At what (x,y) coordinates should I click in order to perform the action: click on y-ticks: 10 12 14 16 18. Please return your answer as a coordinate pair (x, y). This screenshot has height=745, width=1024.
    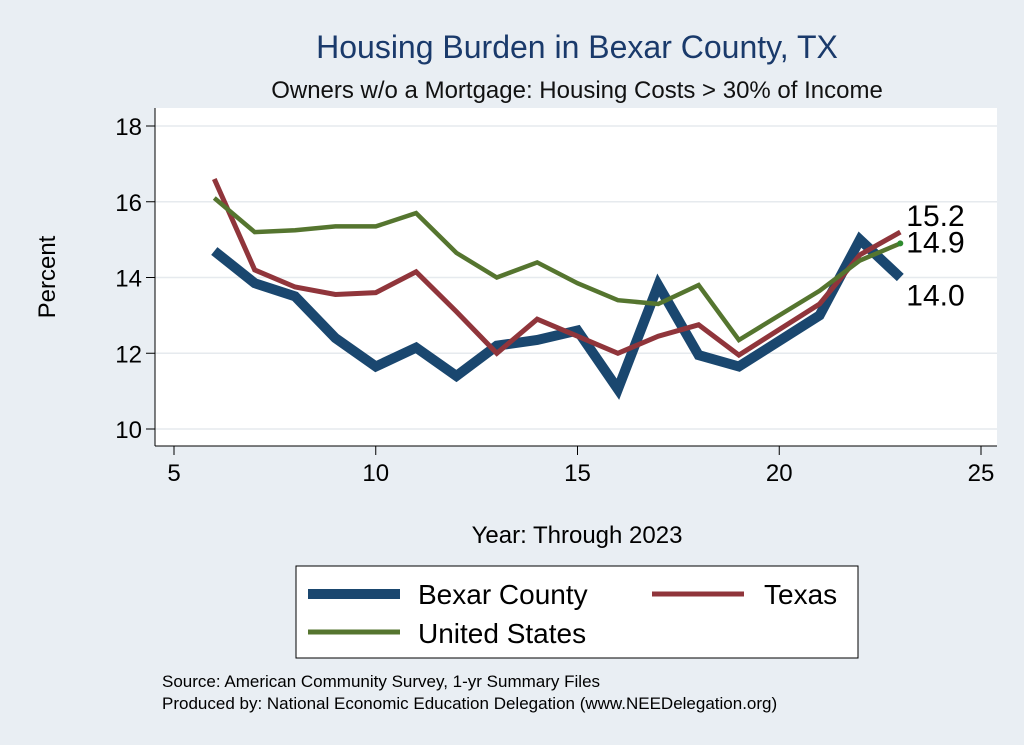
    Looking at the image, I should click on (135, 279).